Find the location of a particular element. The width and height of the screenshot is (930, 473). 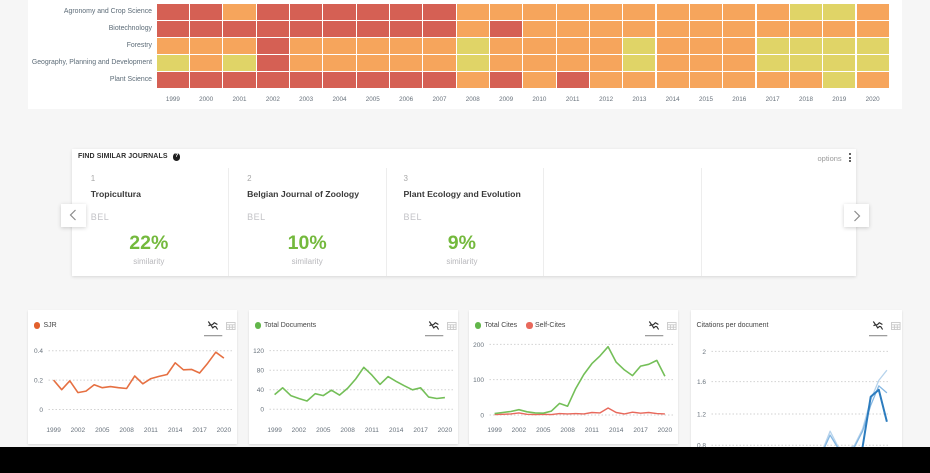

svg-text: 1.2 is located at coordinates (700, 414).